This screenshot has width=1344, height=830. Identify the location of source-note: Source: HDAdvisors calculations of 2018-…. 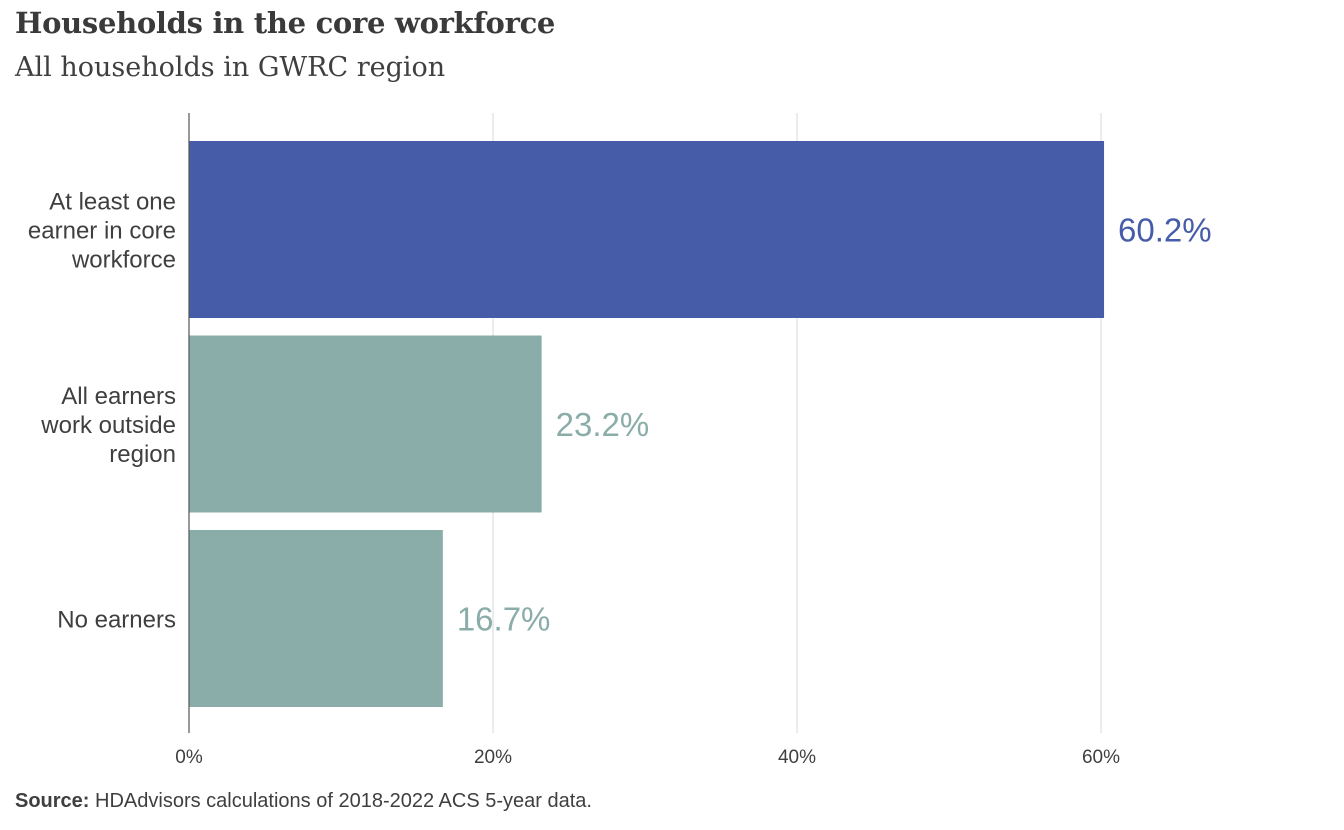
(303, 801).